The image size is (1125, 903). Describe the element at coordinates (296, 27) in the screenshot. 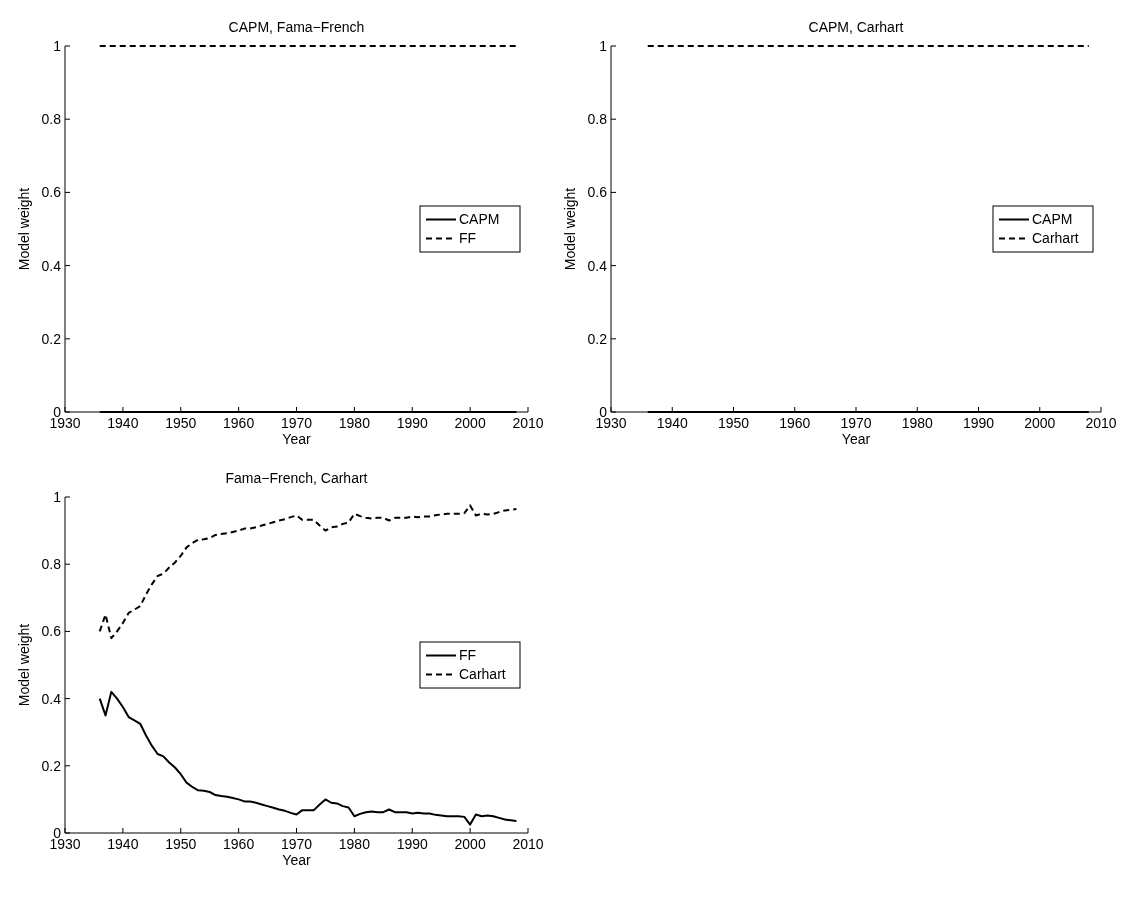

I see `chart-title: CAPM, Fama−French` at that location.